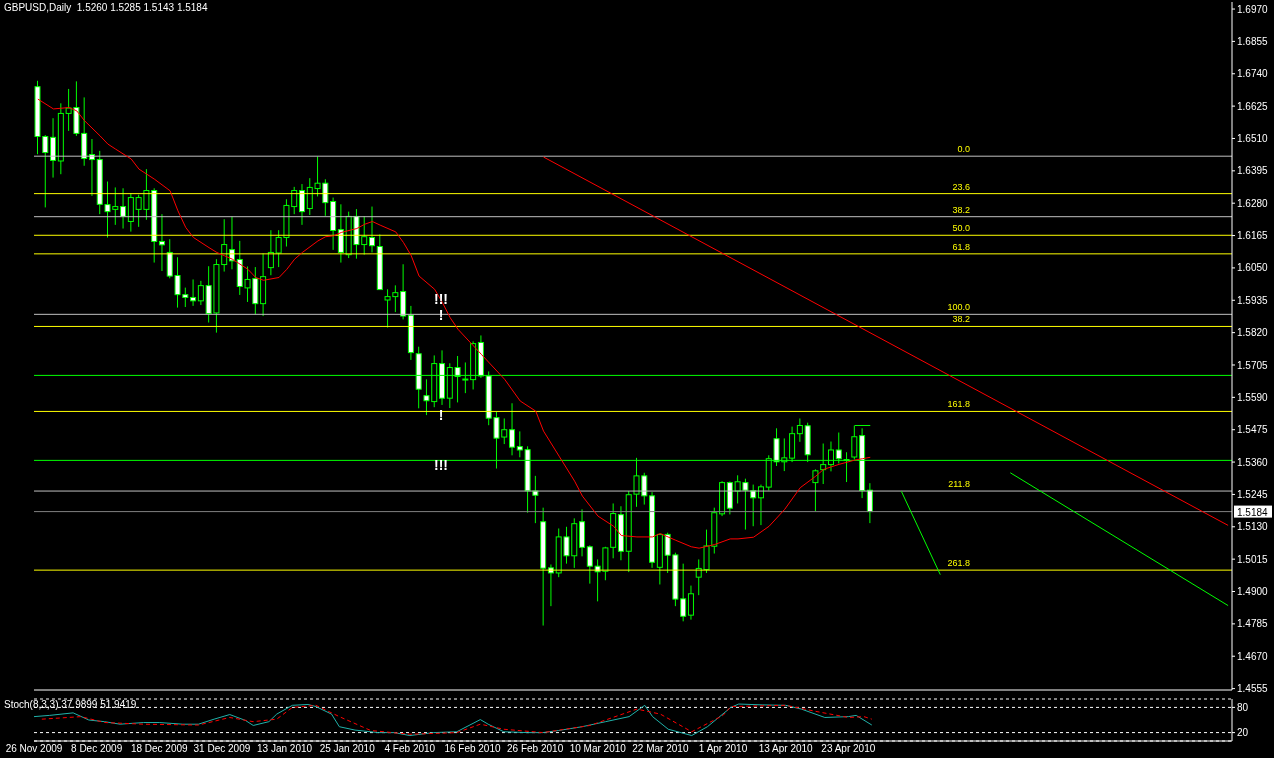 The width and height of the screenshot is (1274, 758). I want to click on annotation: 100.0, so click(958, 307).